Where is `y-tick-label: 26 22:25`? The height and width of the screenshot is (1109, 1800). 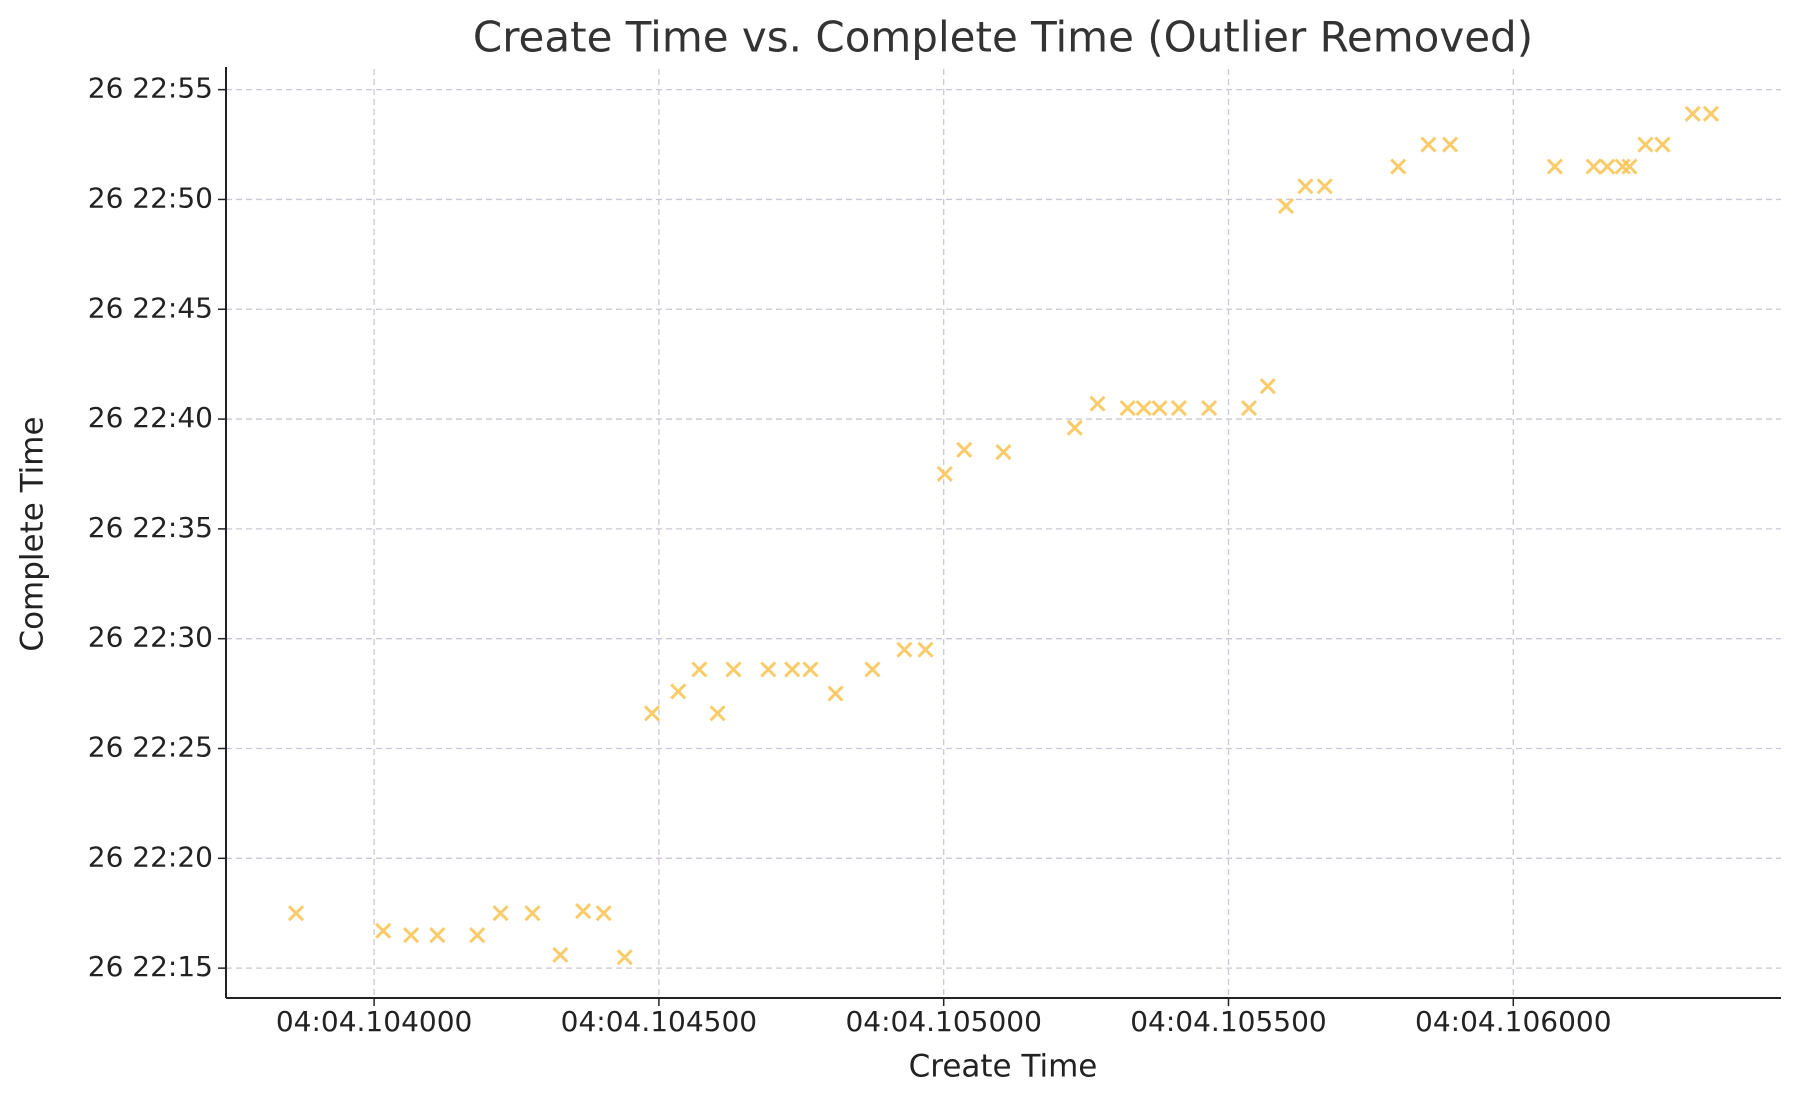
y-tick-label: 26 22:25 is located at coordinates (150, 747).